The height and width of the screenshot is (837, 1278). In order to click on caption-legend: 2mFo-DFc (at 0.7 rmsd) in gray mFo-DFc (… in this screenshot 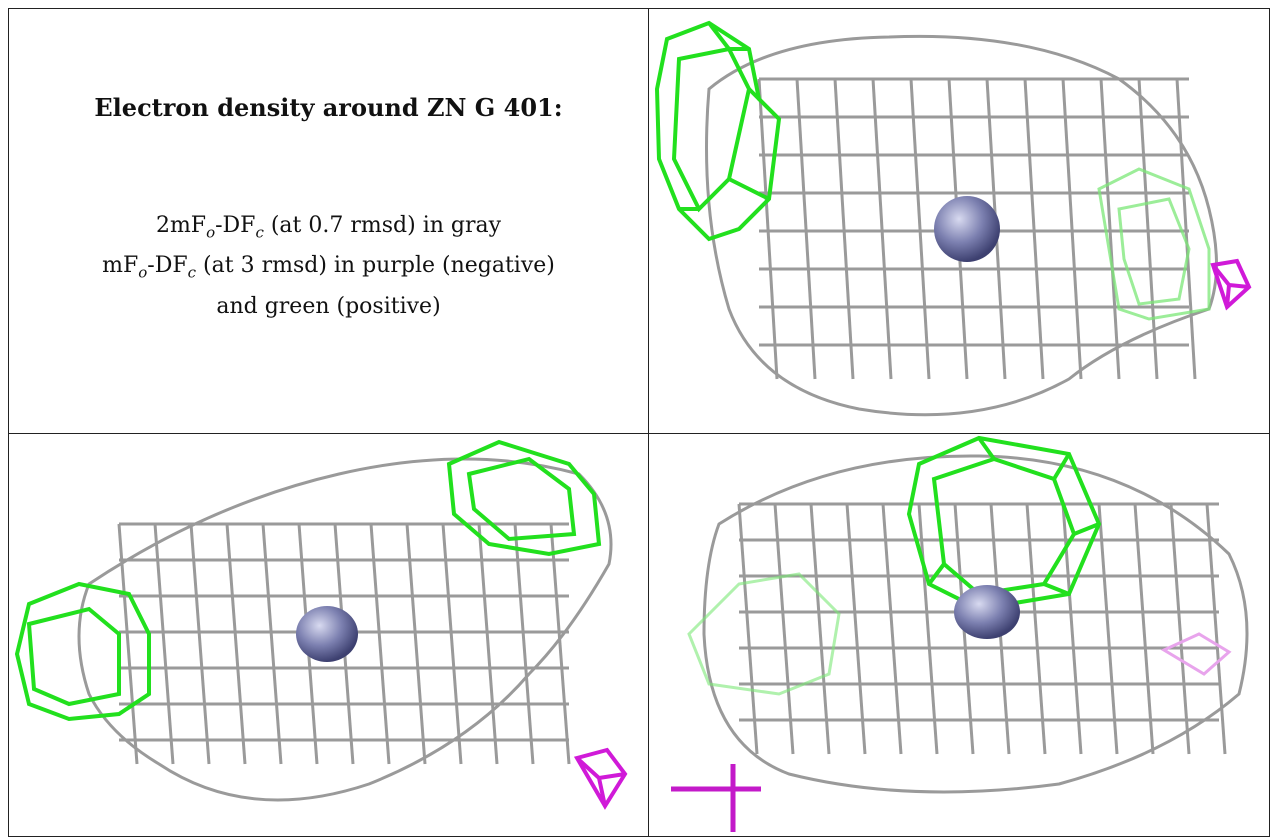, I will do `click(328, 266)`.